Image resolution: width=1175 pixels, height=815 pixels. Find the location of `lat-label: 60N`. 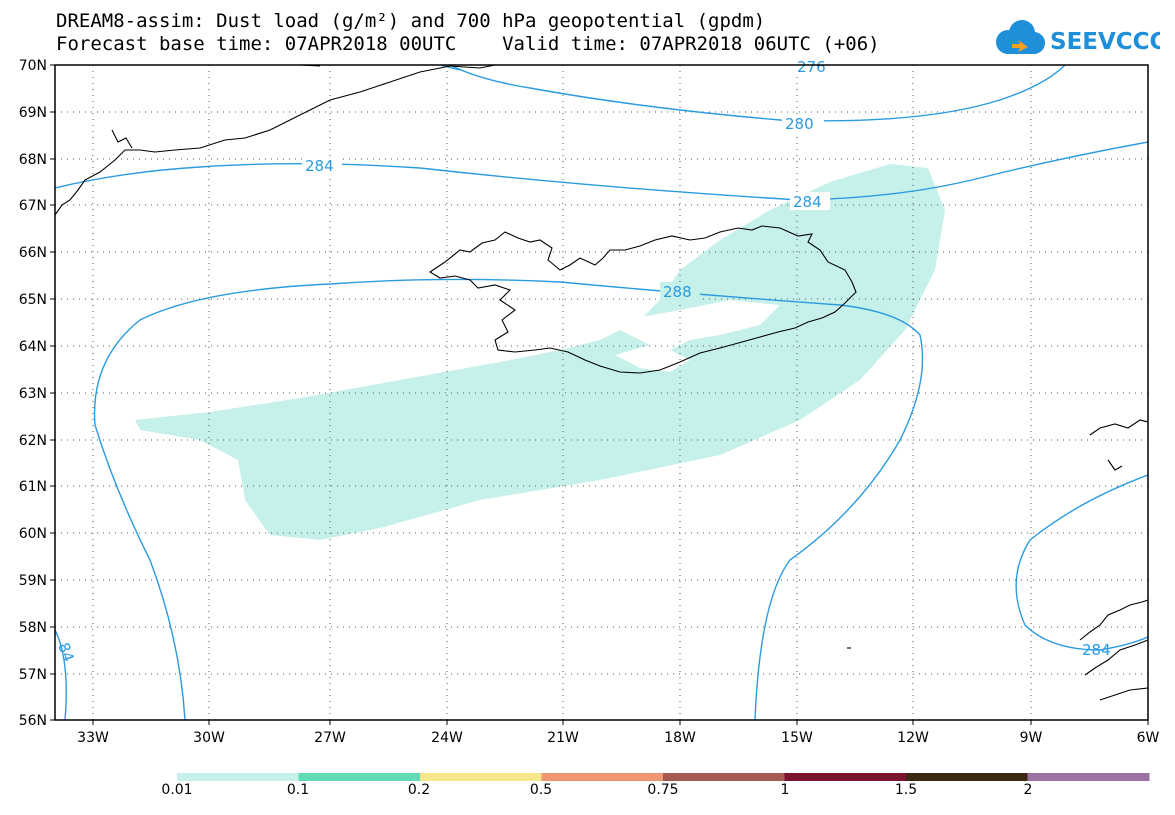

lat-label: 60N is located at coordinates (33, 534).